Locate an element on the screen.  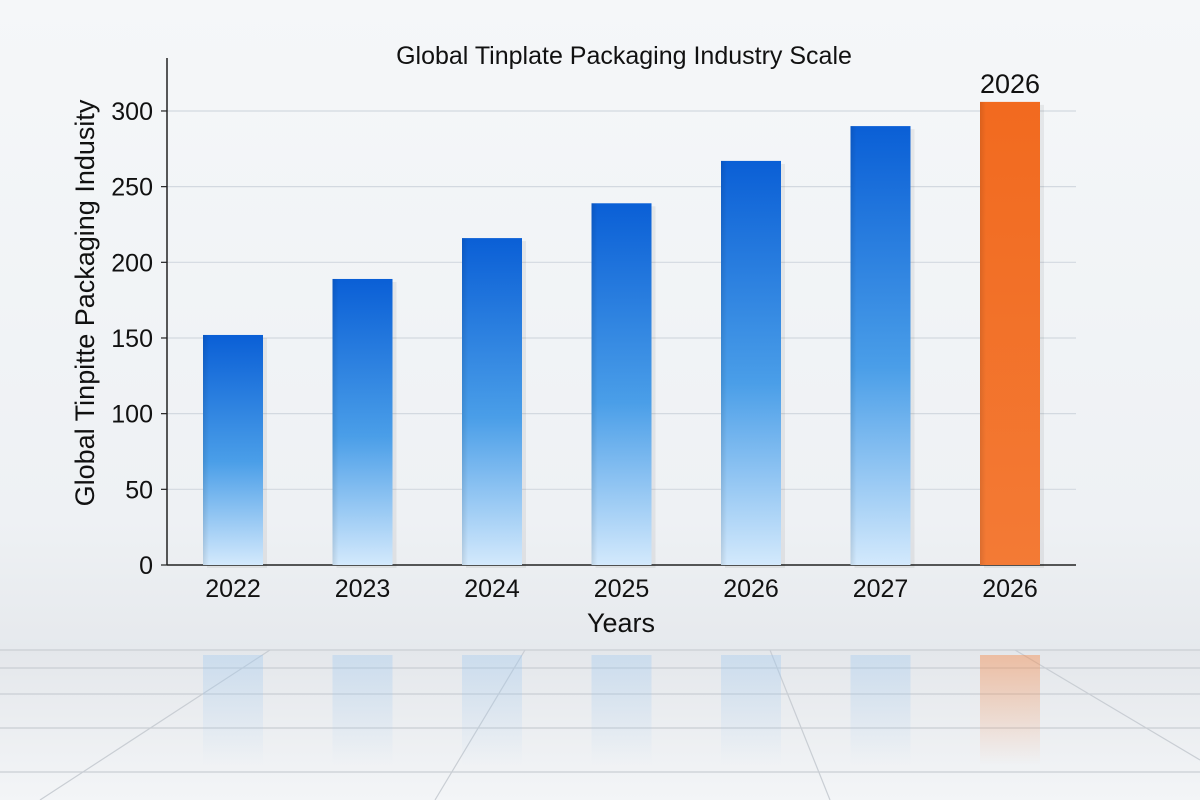
y-tick-label: 100 is located at coordinates (132, 415).